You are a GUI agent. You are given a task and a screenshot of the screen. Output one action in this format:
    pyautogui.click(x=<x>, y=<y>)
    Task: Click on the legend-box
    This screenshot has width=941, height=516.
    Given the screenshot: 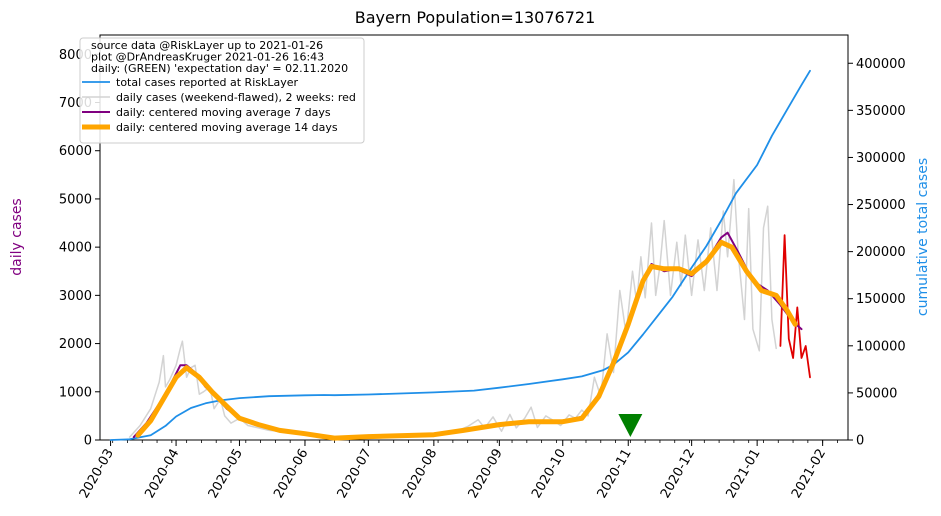 What is the action you would take?
    pyautogui.click(x=222, y=90)
    